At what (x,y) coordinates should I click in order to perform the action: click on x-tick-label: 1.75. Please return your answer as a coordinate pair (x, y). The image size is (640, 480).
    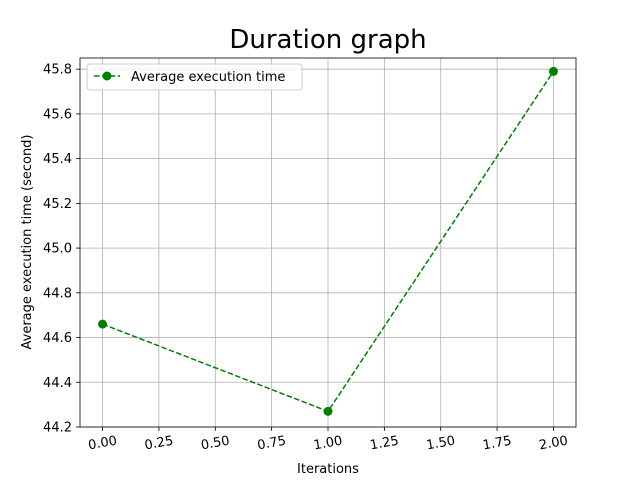
    Looking at the image, I should click on (497, 444).